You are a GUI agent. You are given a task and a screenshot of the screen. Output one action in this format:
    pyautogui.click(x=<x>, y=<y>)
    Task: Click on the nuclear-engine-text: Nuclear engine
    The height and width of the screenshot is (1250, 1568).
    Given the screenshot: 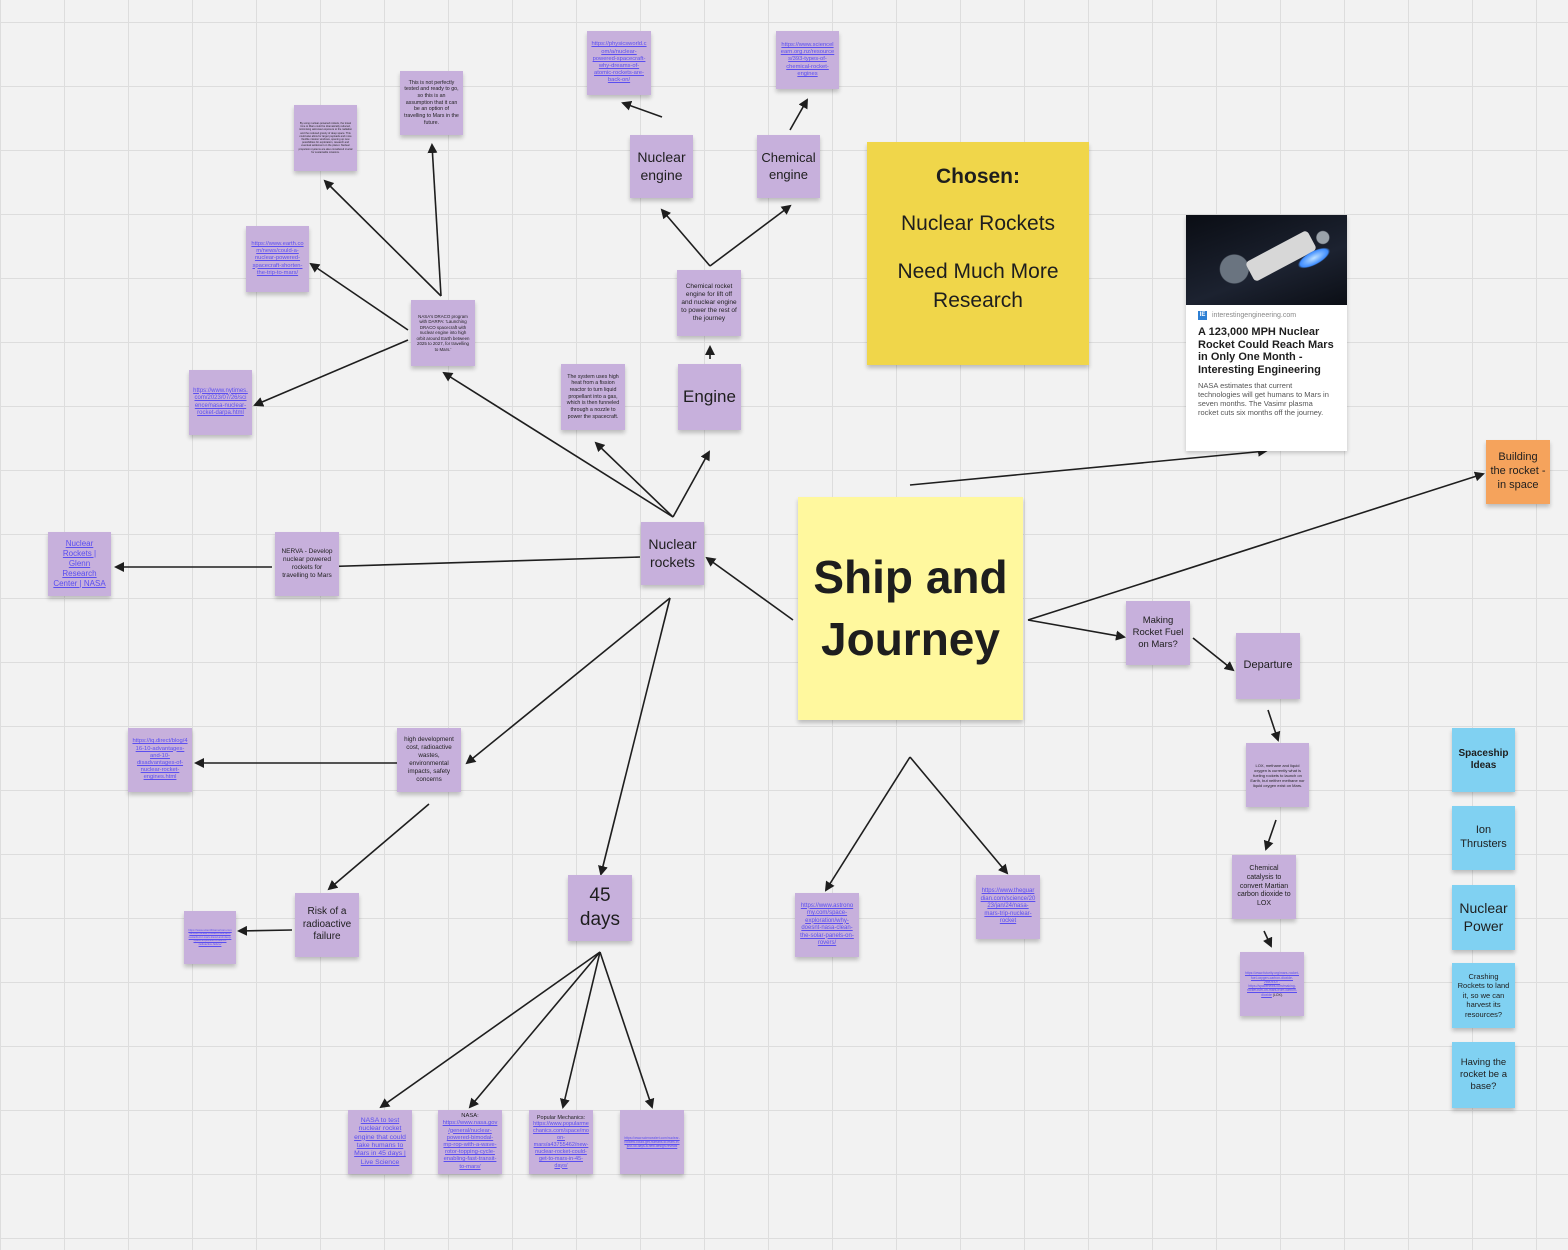 What is the action you would take?
    pyautogui.click(x=661, y=166)
    